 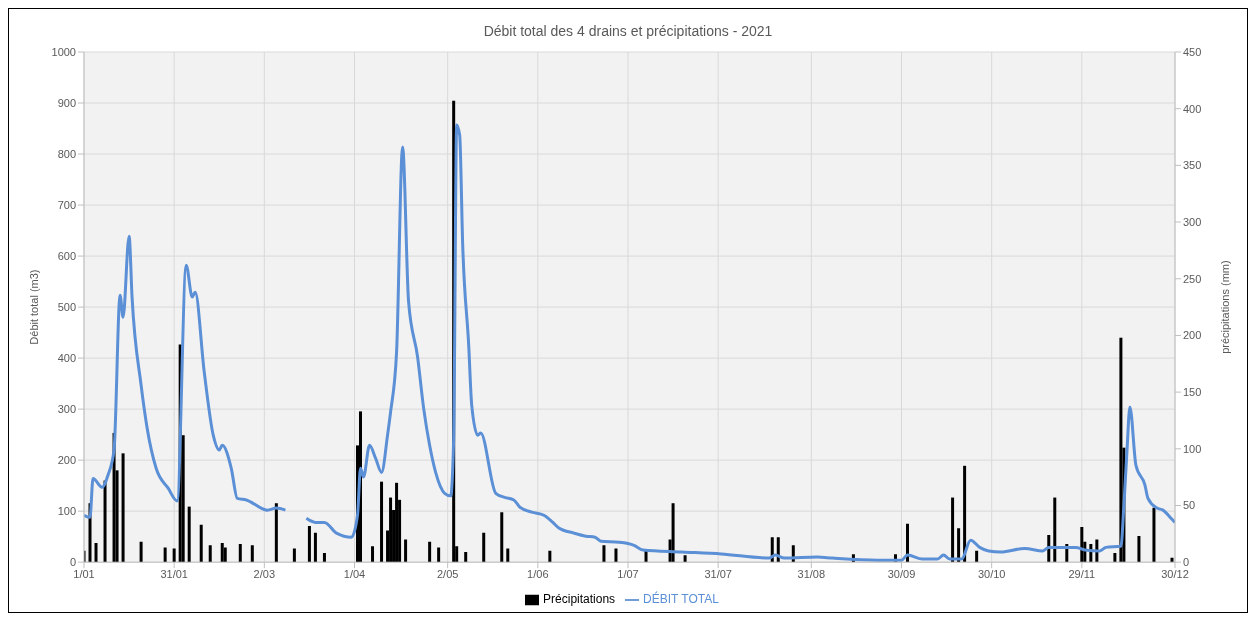 I want to click on y2-tick-label: 50, so click(x=1189, y=505).